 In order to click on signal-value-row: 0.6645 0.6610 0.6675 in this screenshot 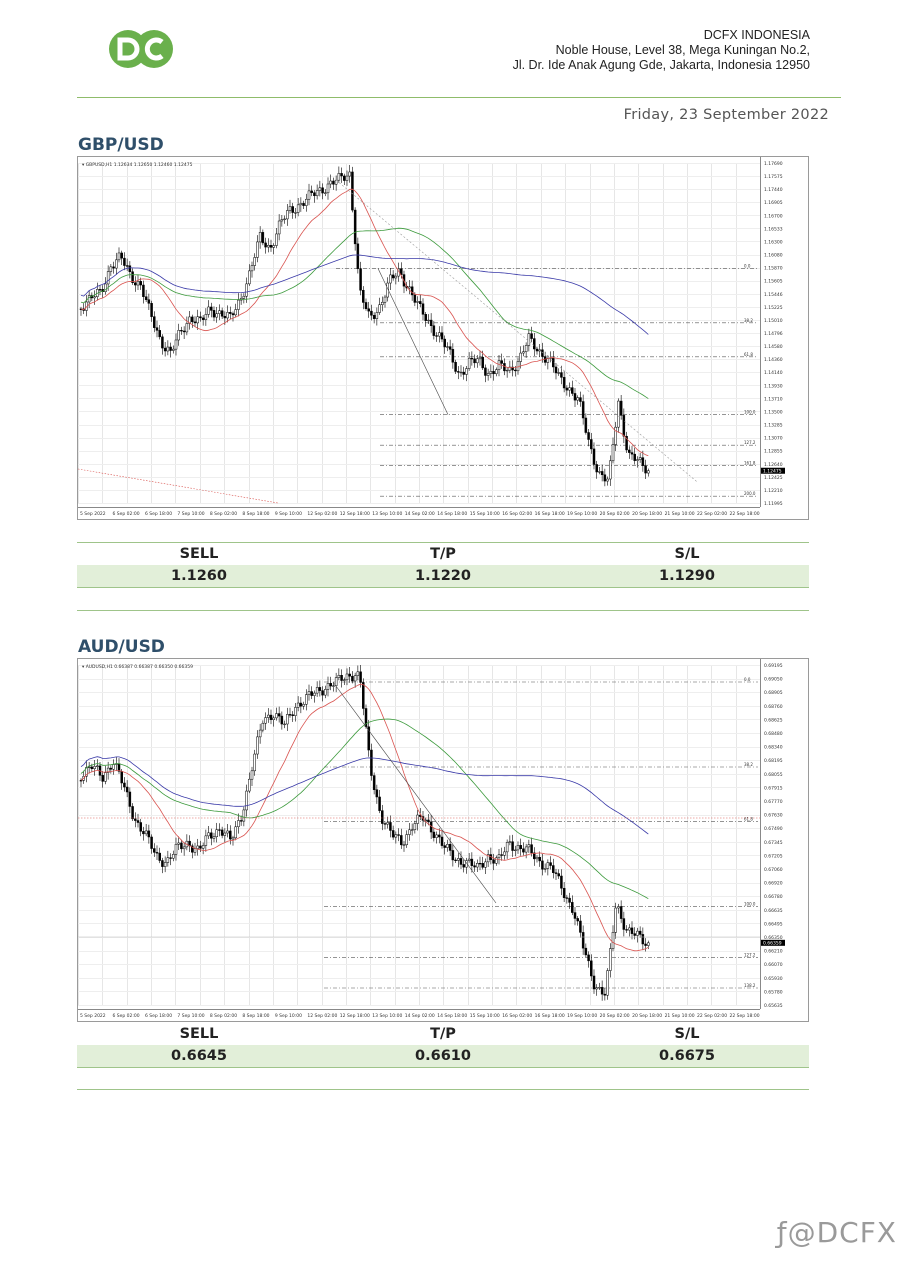, I will do `click(443, 1056)`.